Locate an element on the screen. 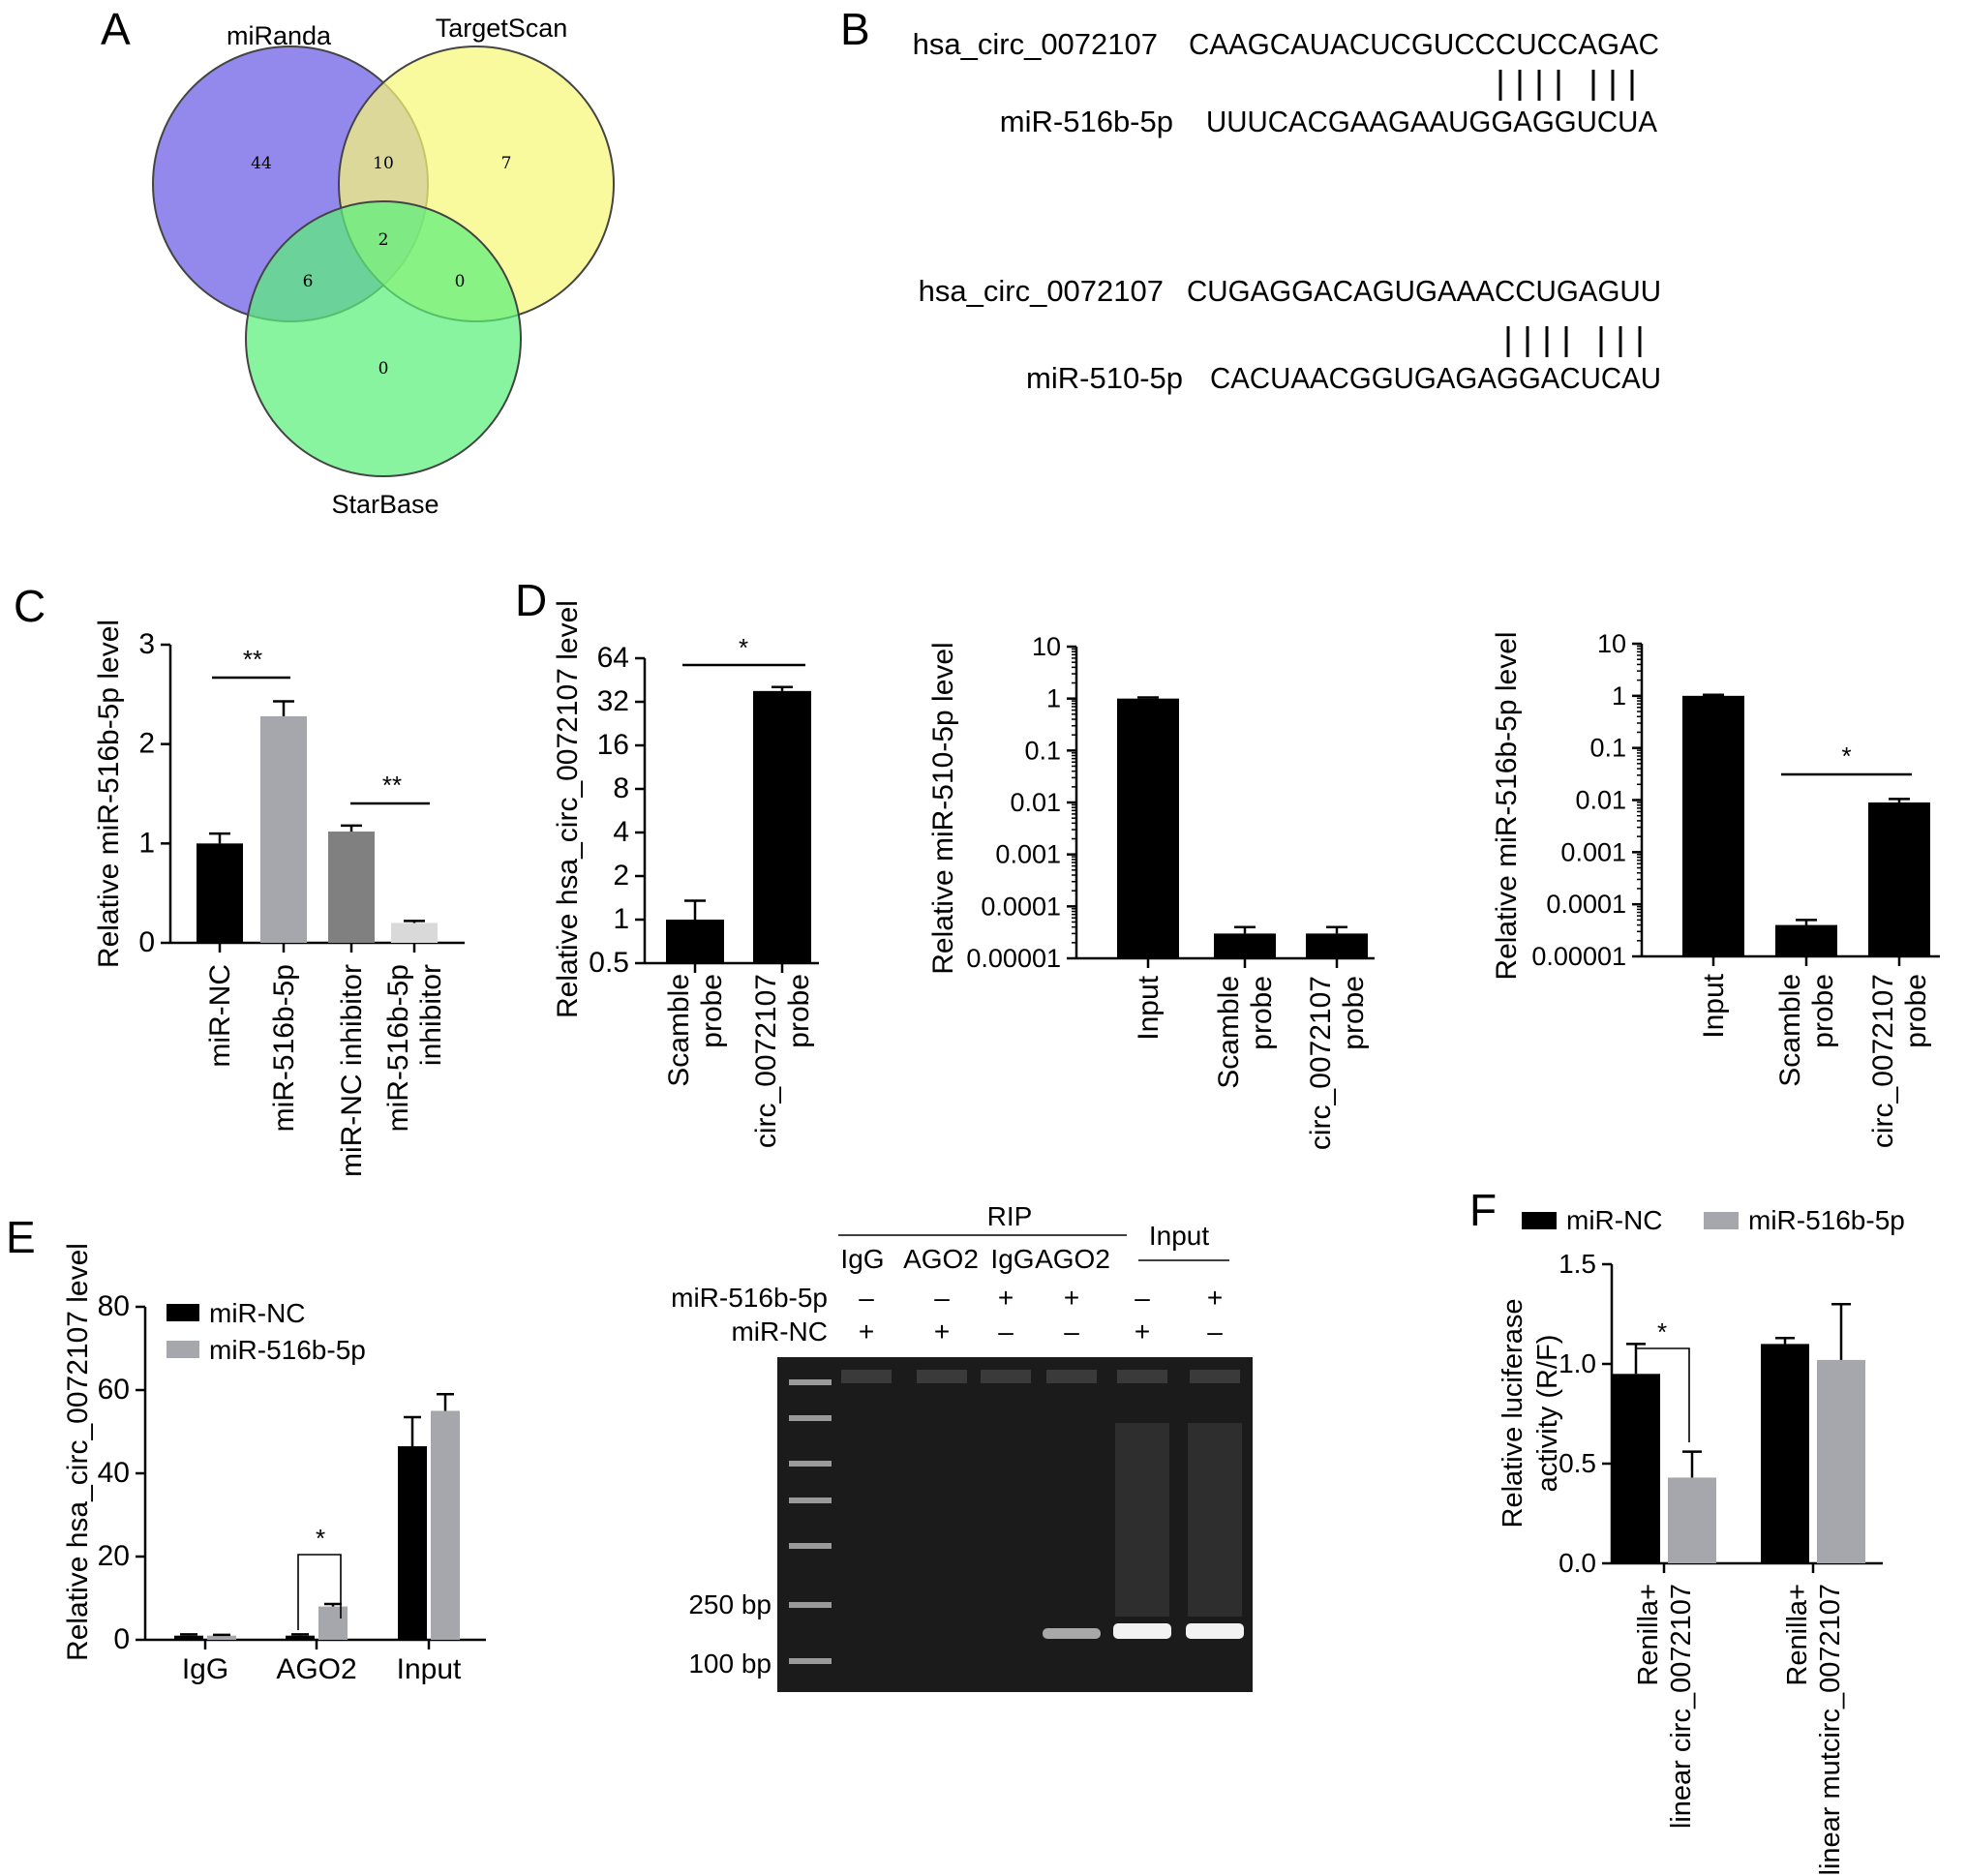 The height and width of the screenshot is (1876, 1967). f-bar-mir-516b is located at coordinates (1692, 1520).